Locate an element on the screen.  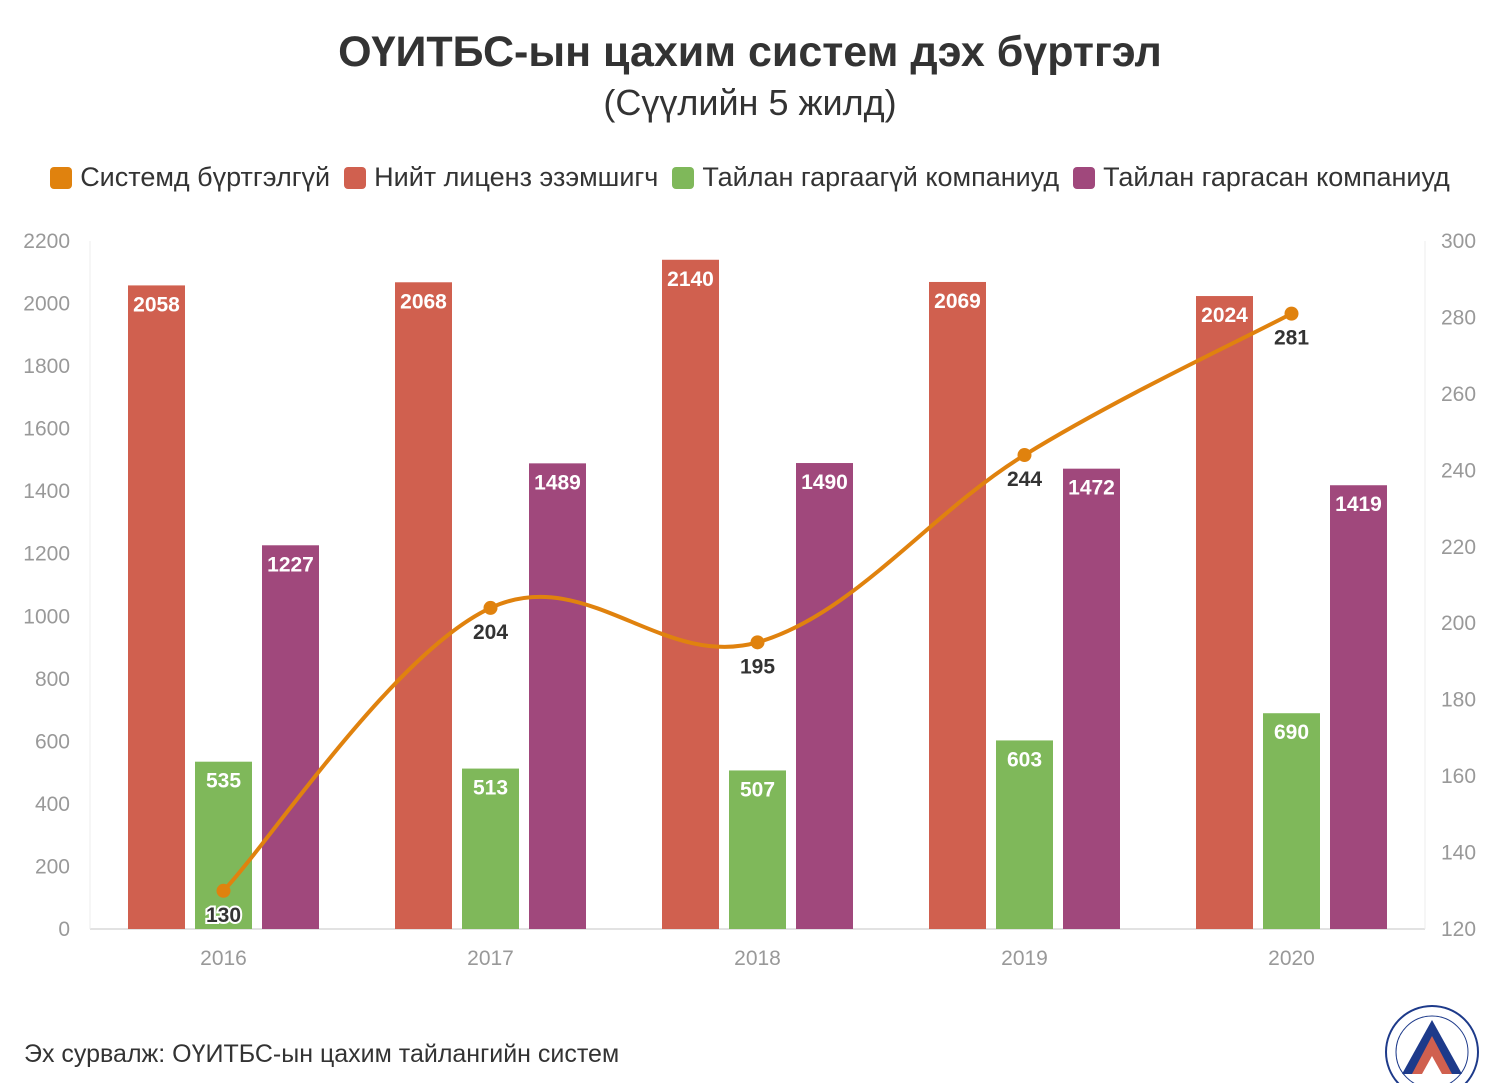
x-tick-label: 2020 is located at coordinates (1291, 958).